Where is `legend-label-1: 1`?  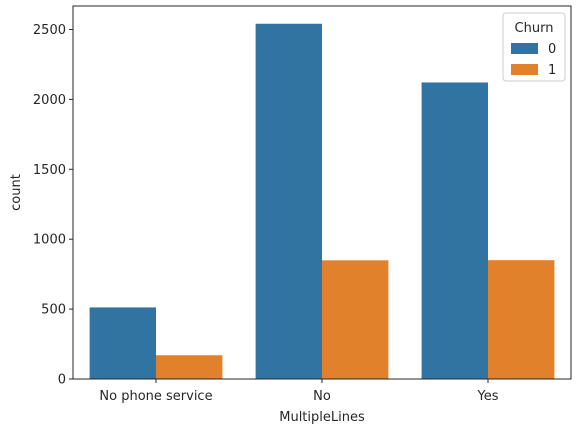 legend-label-1: 1 is located at coordinates (552, 70).